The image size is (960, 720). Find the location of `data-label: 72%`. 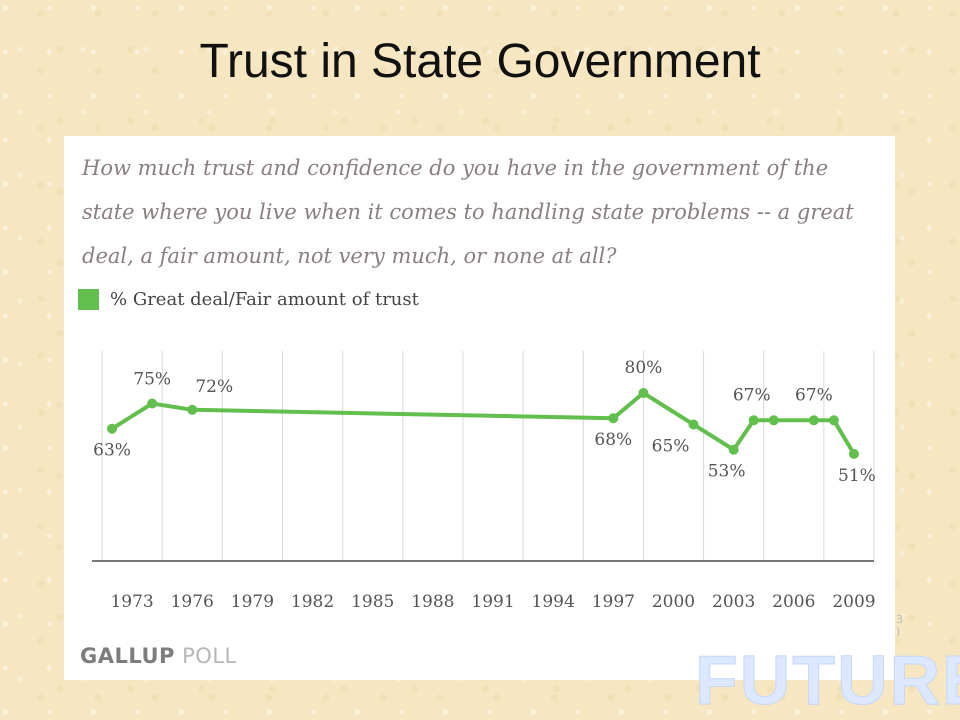

data-label: 72% is located at coordinates (214, 387).